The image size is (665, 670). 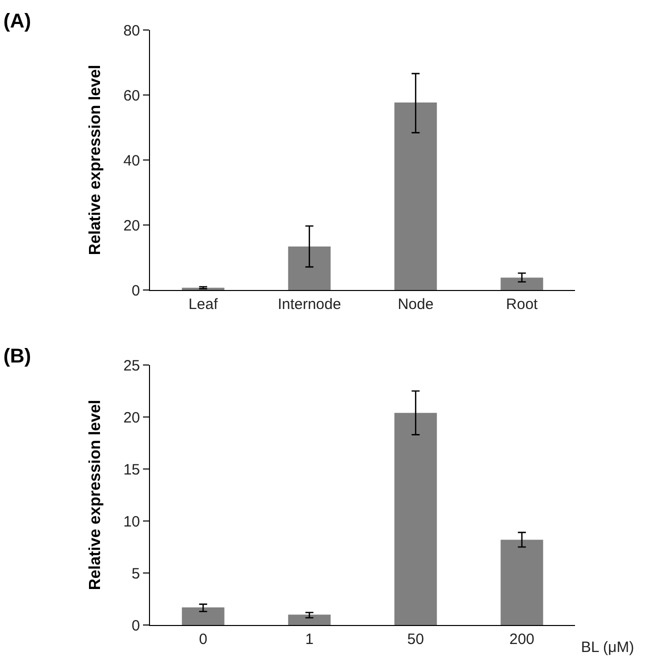 I want to click on x-tick-label: 200, so click(x=521, y=639).